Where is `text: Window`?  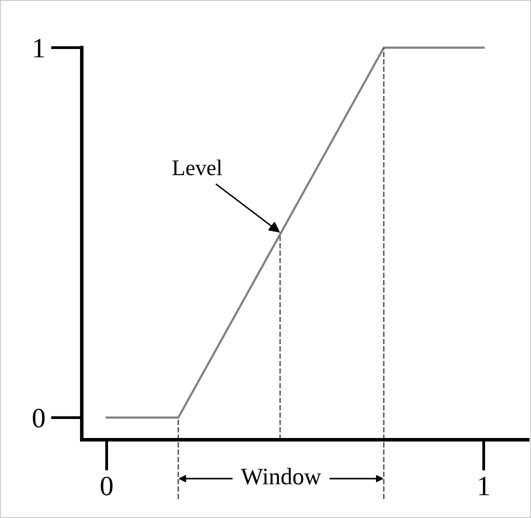 text: Window is located at coordinates (281, 476).